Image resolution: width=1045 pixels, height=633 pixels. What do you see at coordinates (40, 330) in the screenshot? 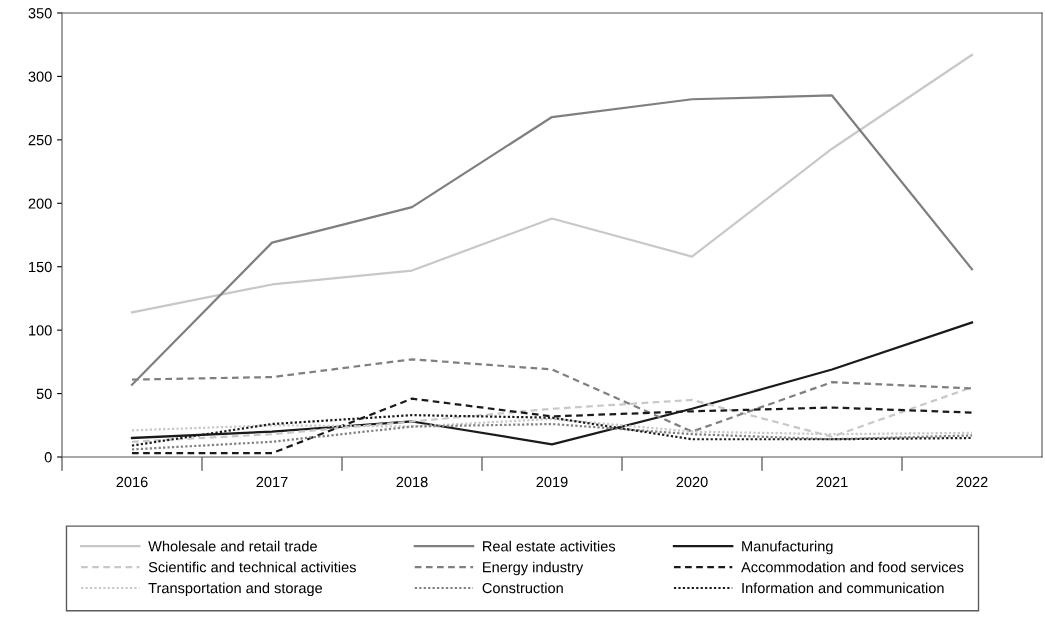
I see `y-tick-label: 100` at bounding box center [40, 330].